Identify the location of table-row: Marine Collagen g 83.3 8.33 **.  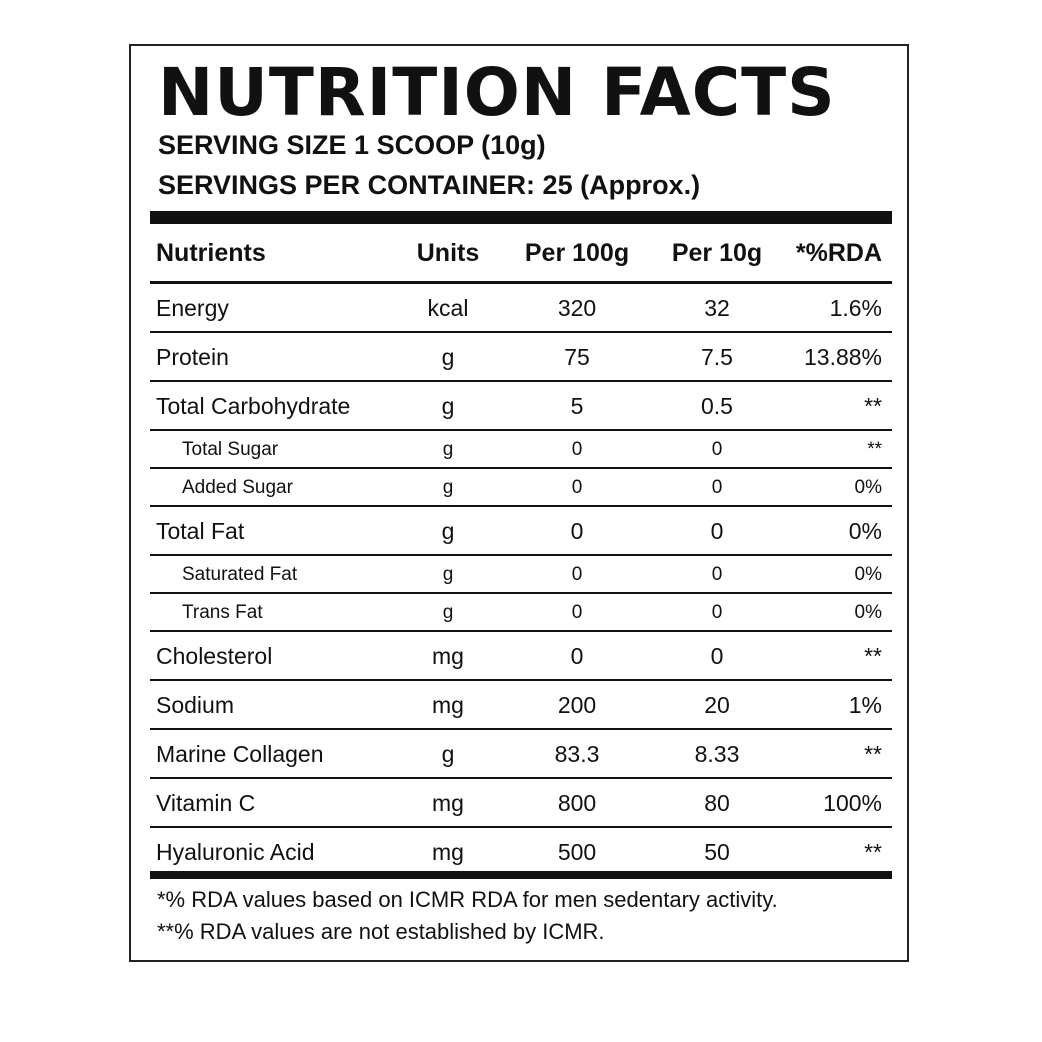
(521, 754).